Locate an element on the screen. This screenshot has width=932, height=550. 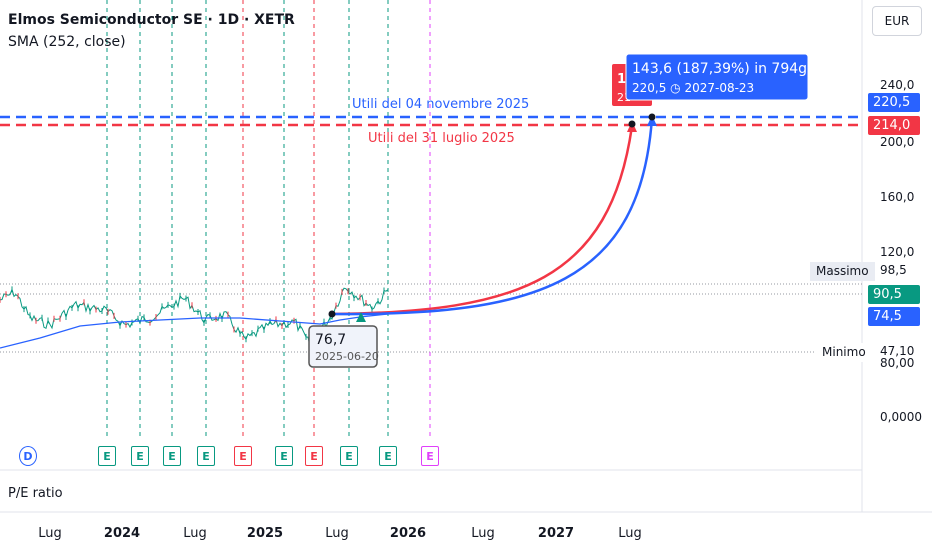
time-axis-tick: 2024 is located at coordinates (122, 533).